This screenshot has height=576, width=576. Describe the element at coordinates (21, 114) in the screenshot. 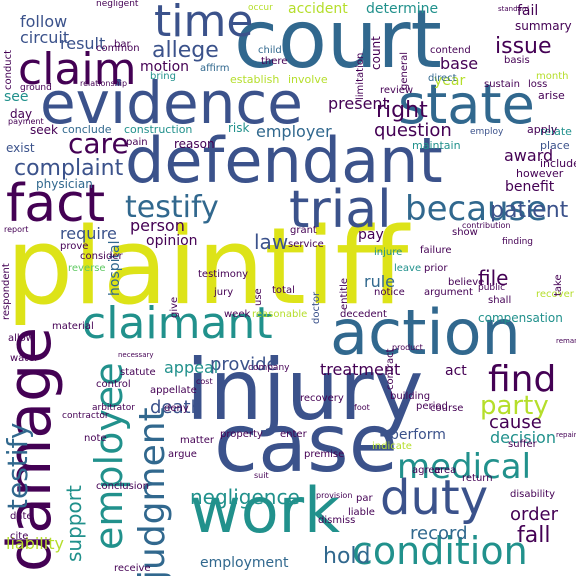

I see `word-day: day` at that location.